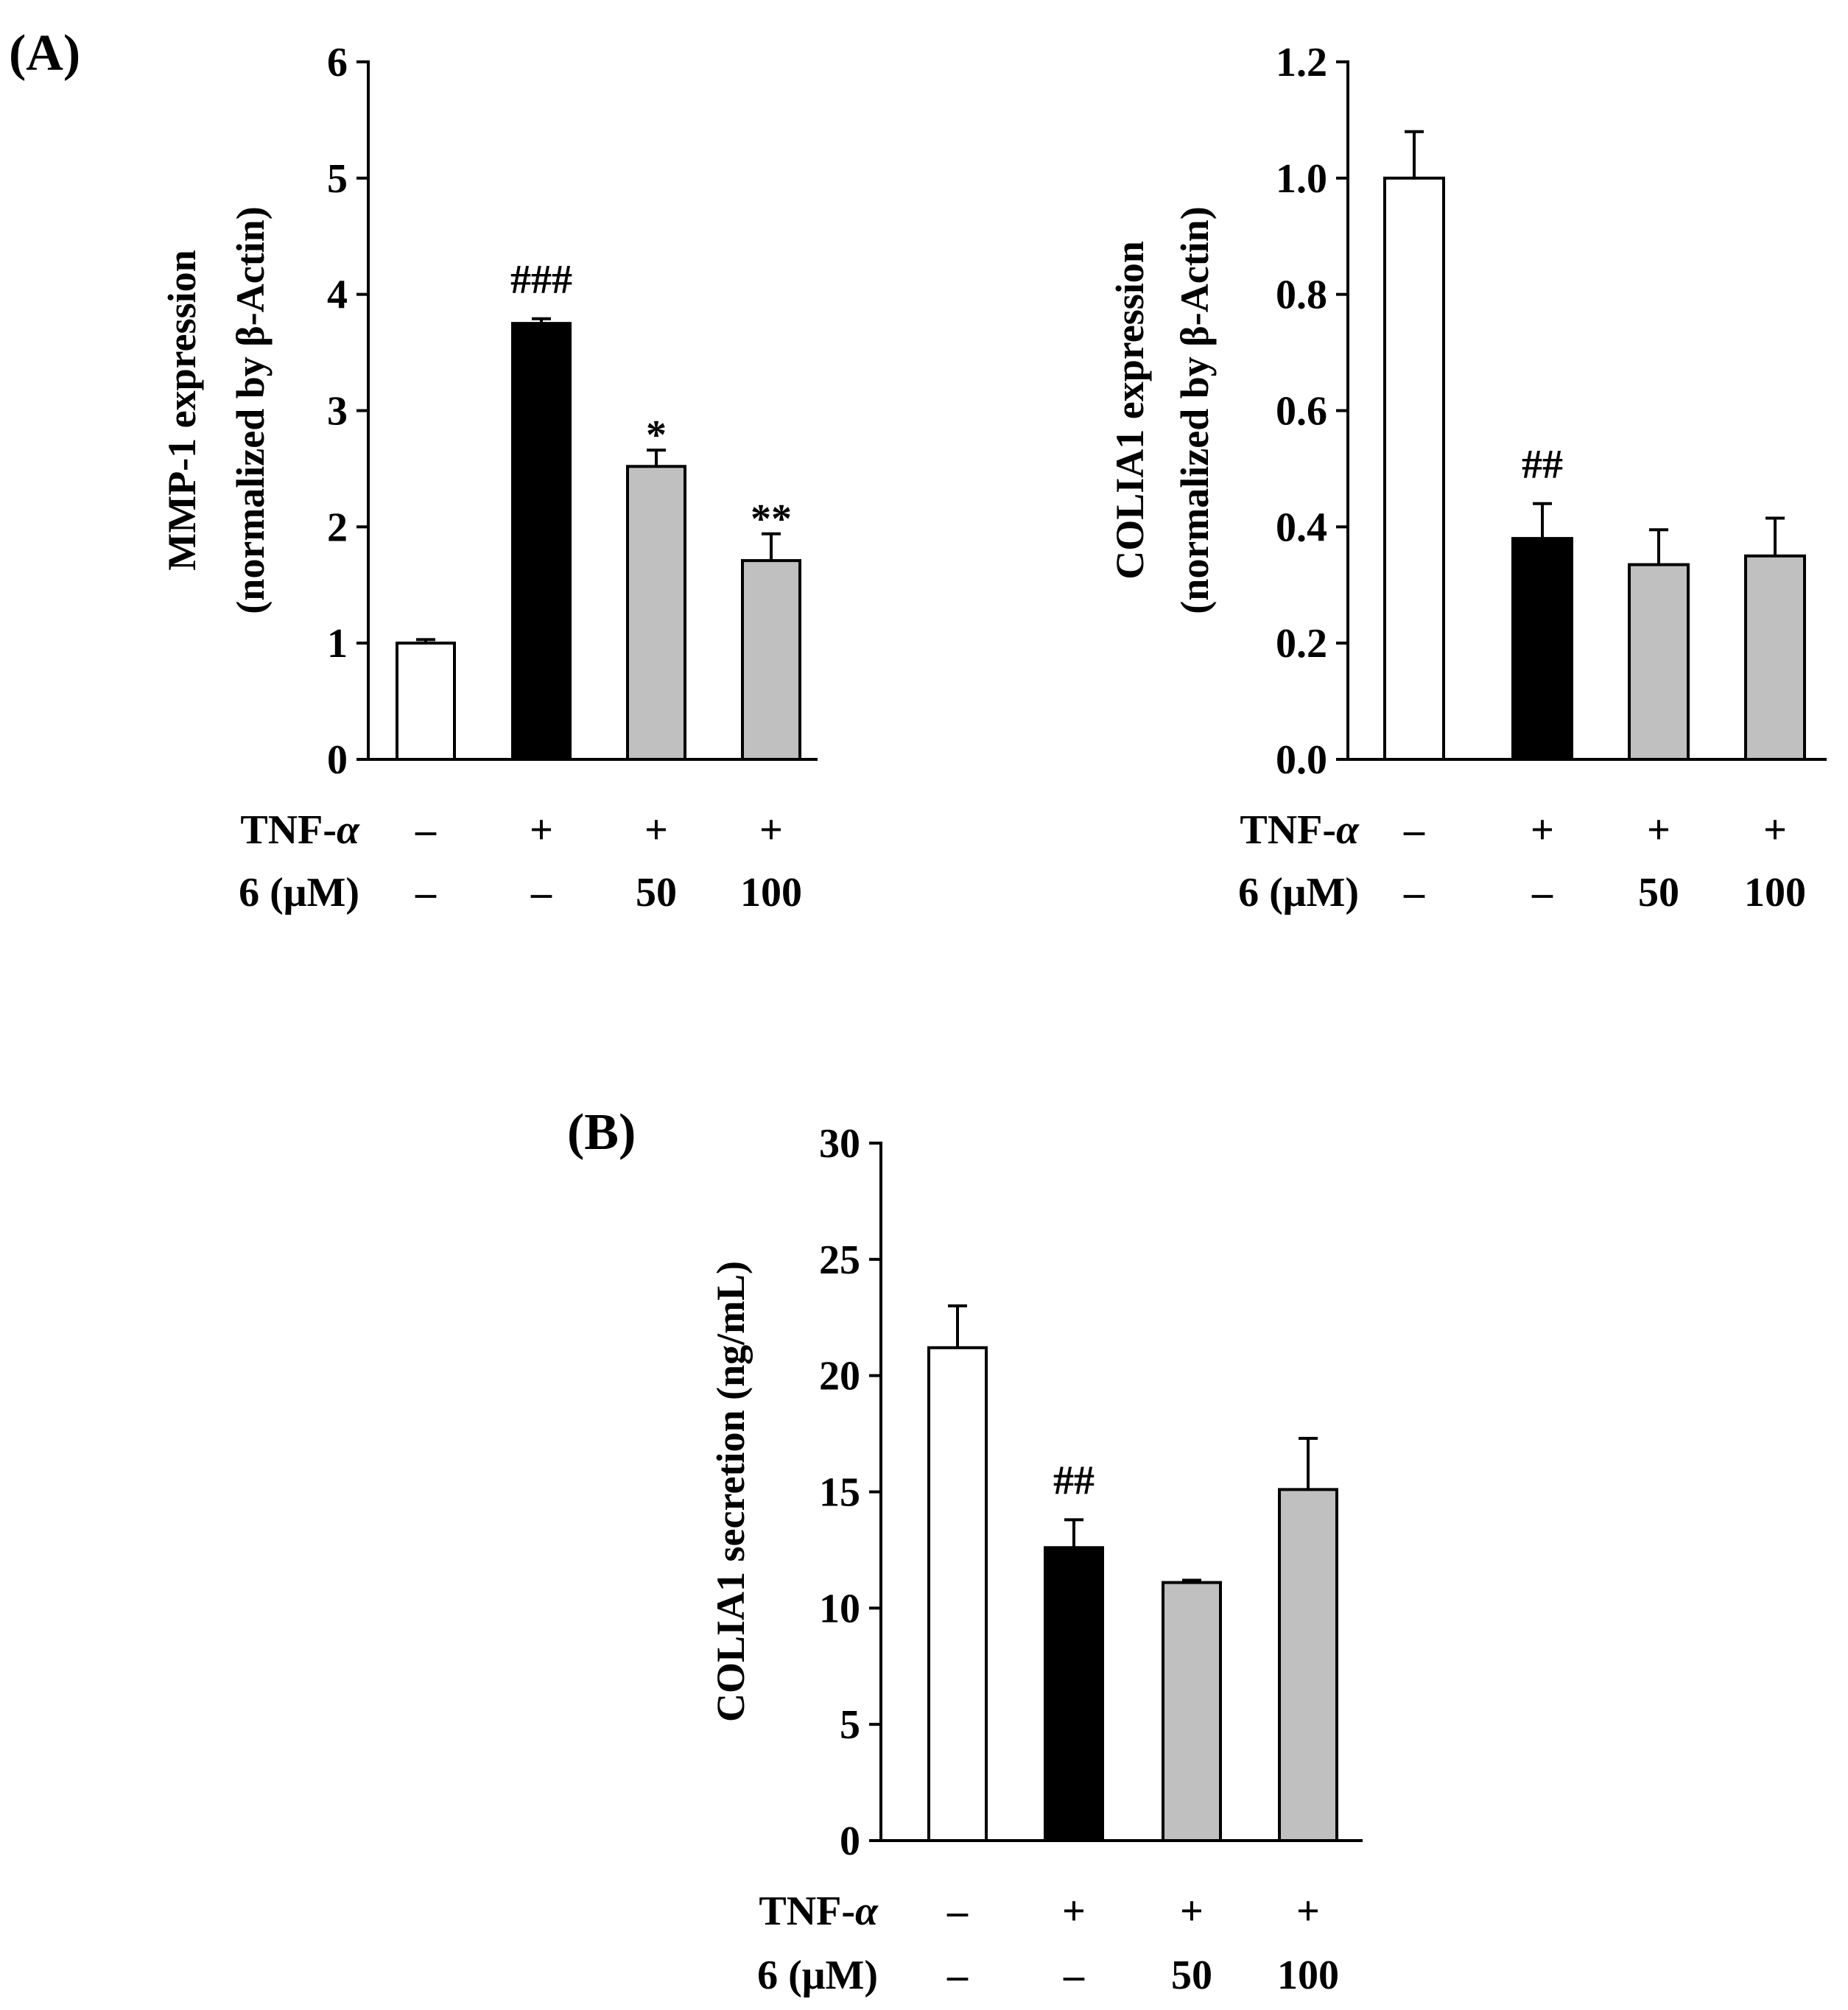 This screenshot has height=2010, width=1848. I want to click on y-tick-label: 10, so click(839, 1608).